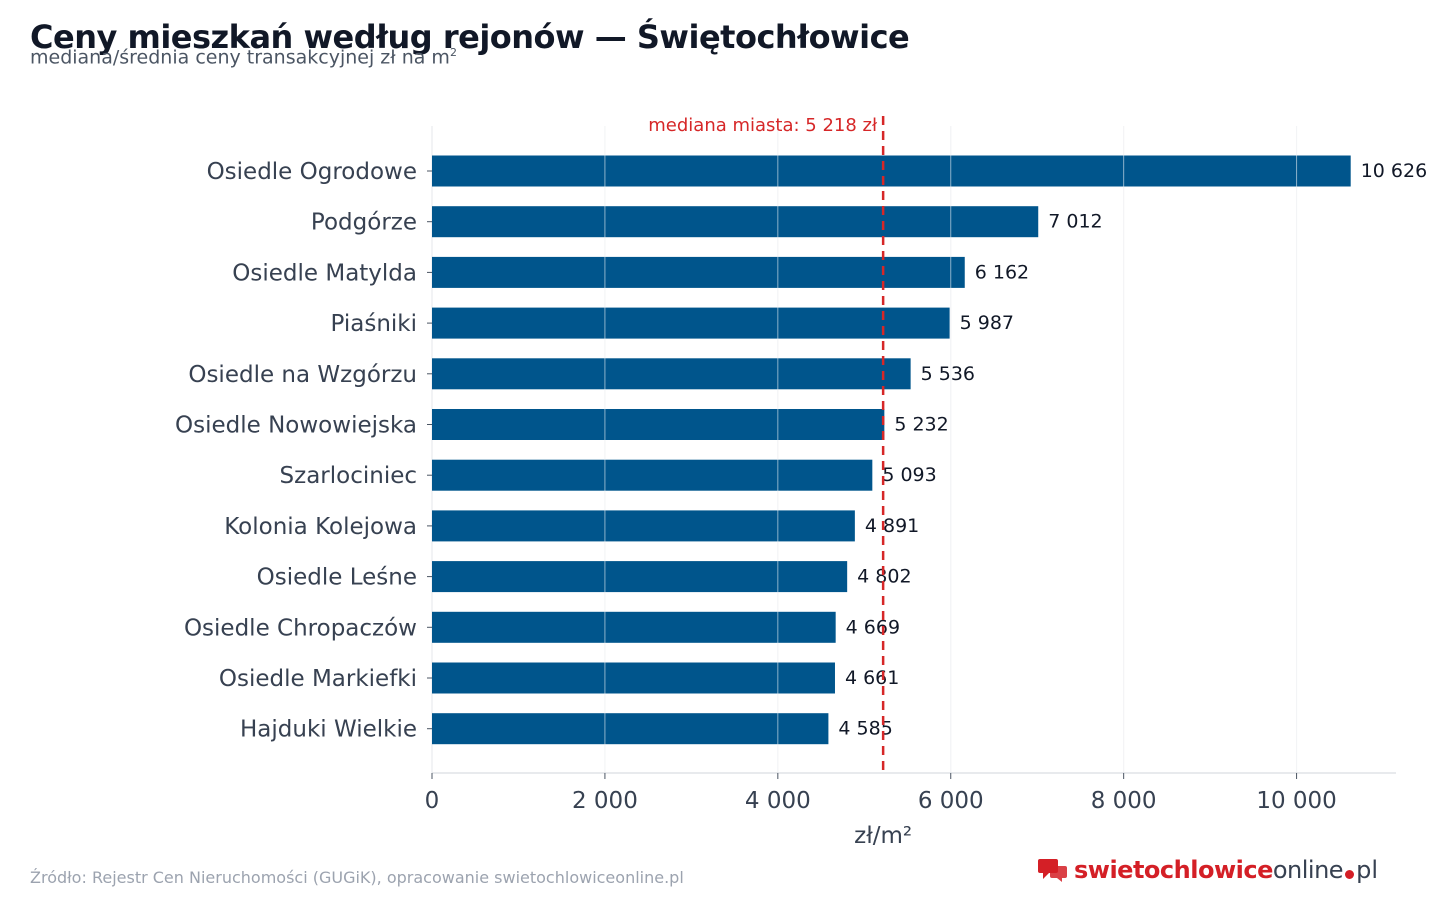 Image resolution: width=1440 pixels, height=900 pixels. Describe the element at coordinates (910, 810) in the screenshot. I see `x-axis: 0 2 000 4 000 6 000 8 000 10 000 zł/m²` at that location.